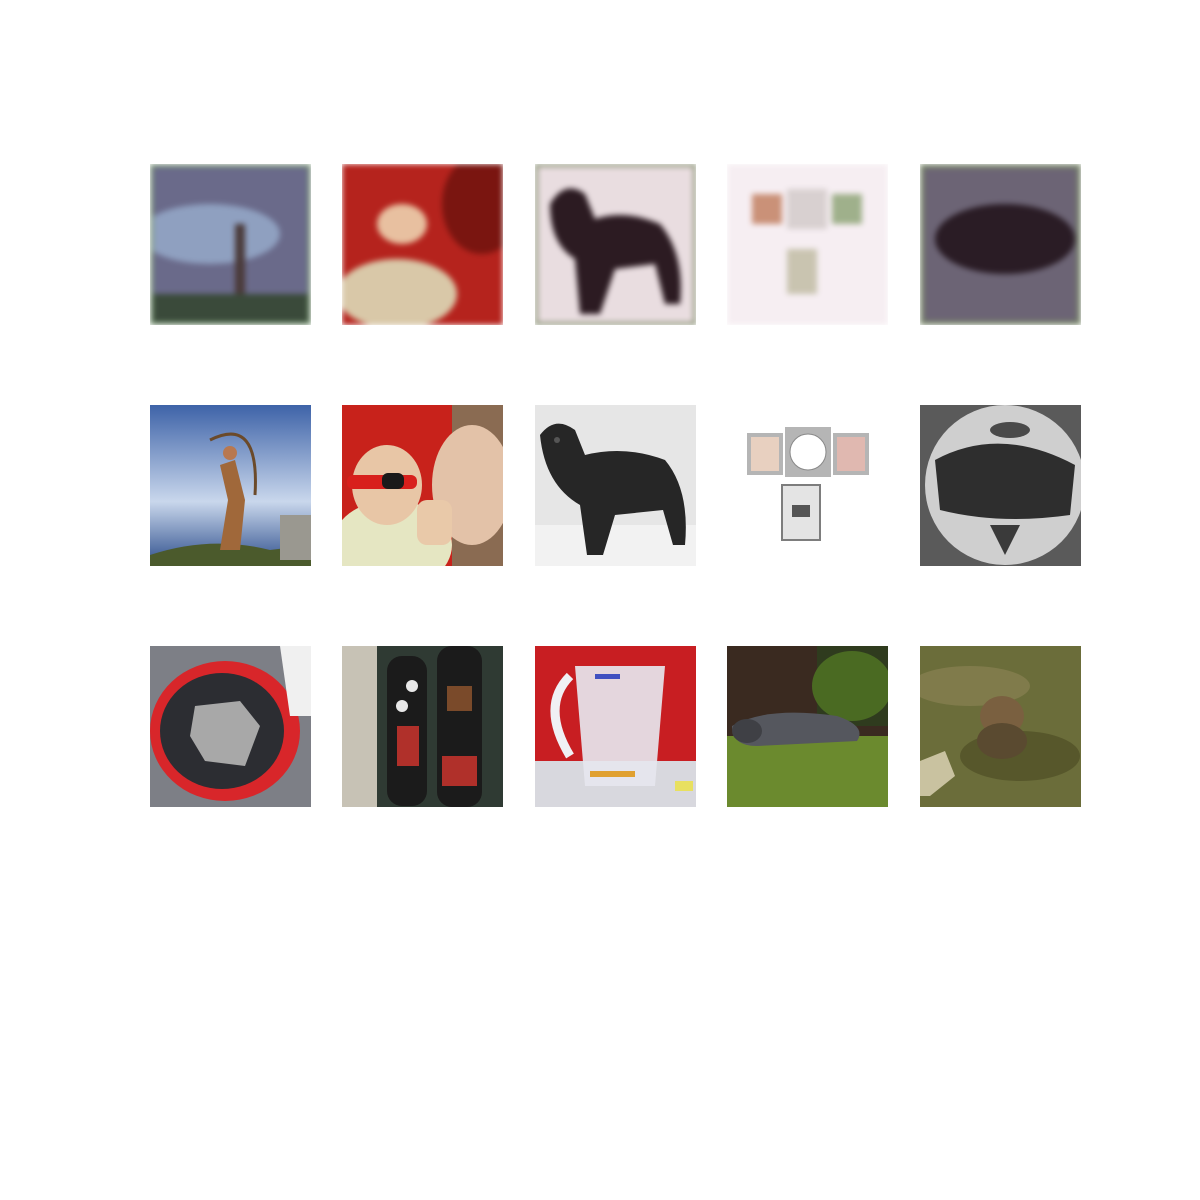  I want to click on reconstruction-archer, so click(230, 244).